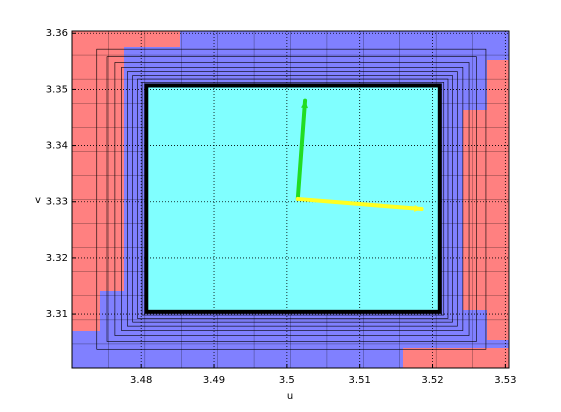  What do you see at coordinates (57, 314) in the screenshot?
I see `y-tick-label: 3.31` at bounding box center [57, 314].